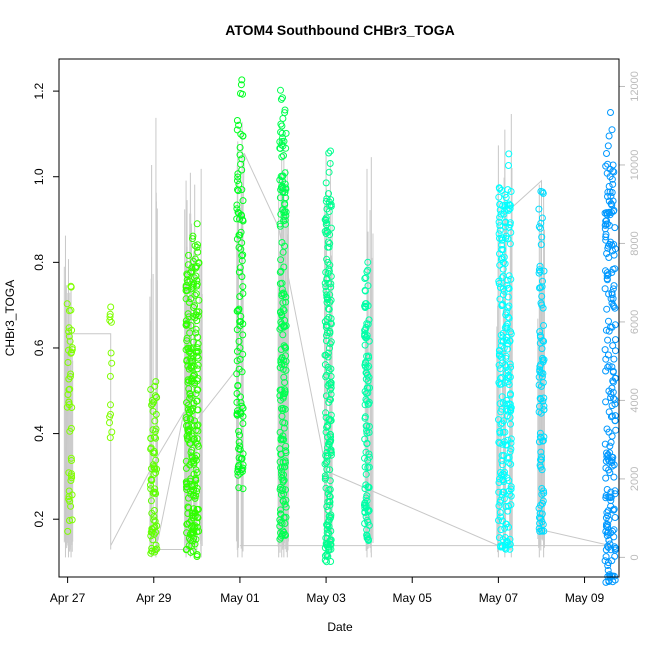 The height and width of the screenshot is (655, 650). Describe the element at coordinates (326, 598) in the screenshot. I see `x-tick-label: May 03` at that location.